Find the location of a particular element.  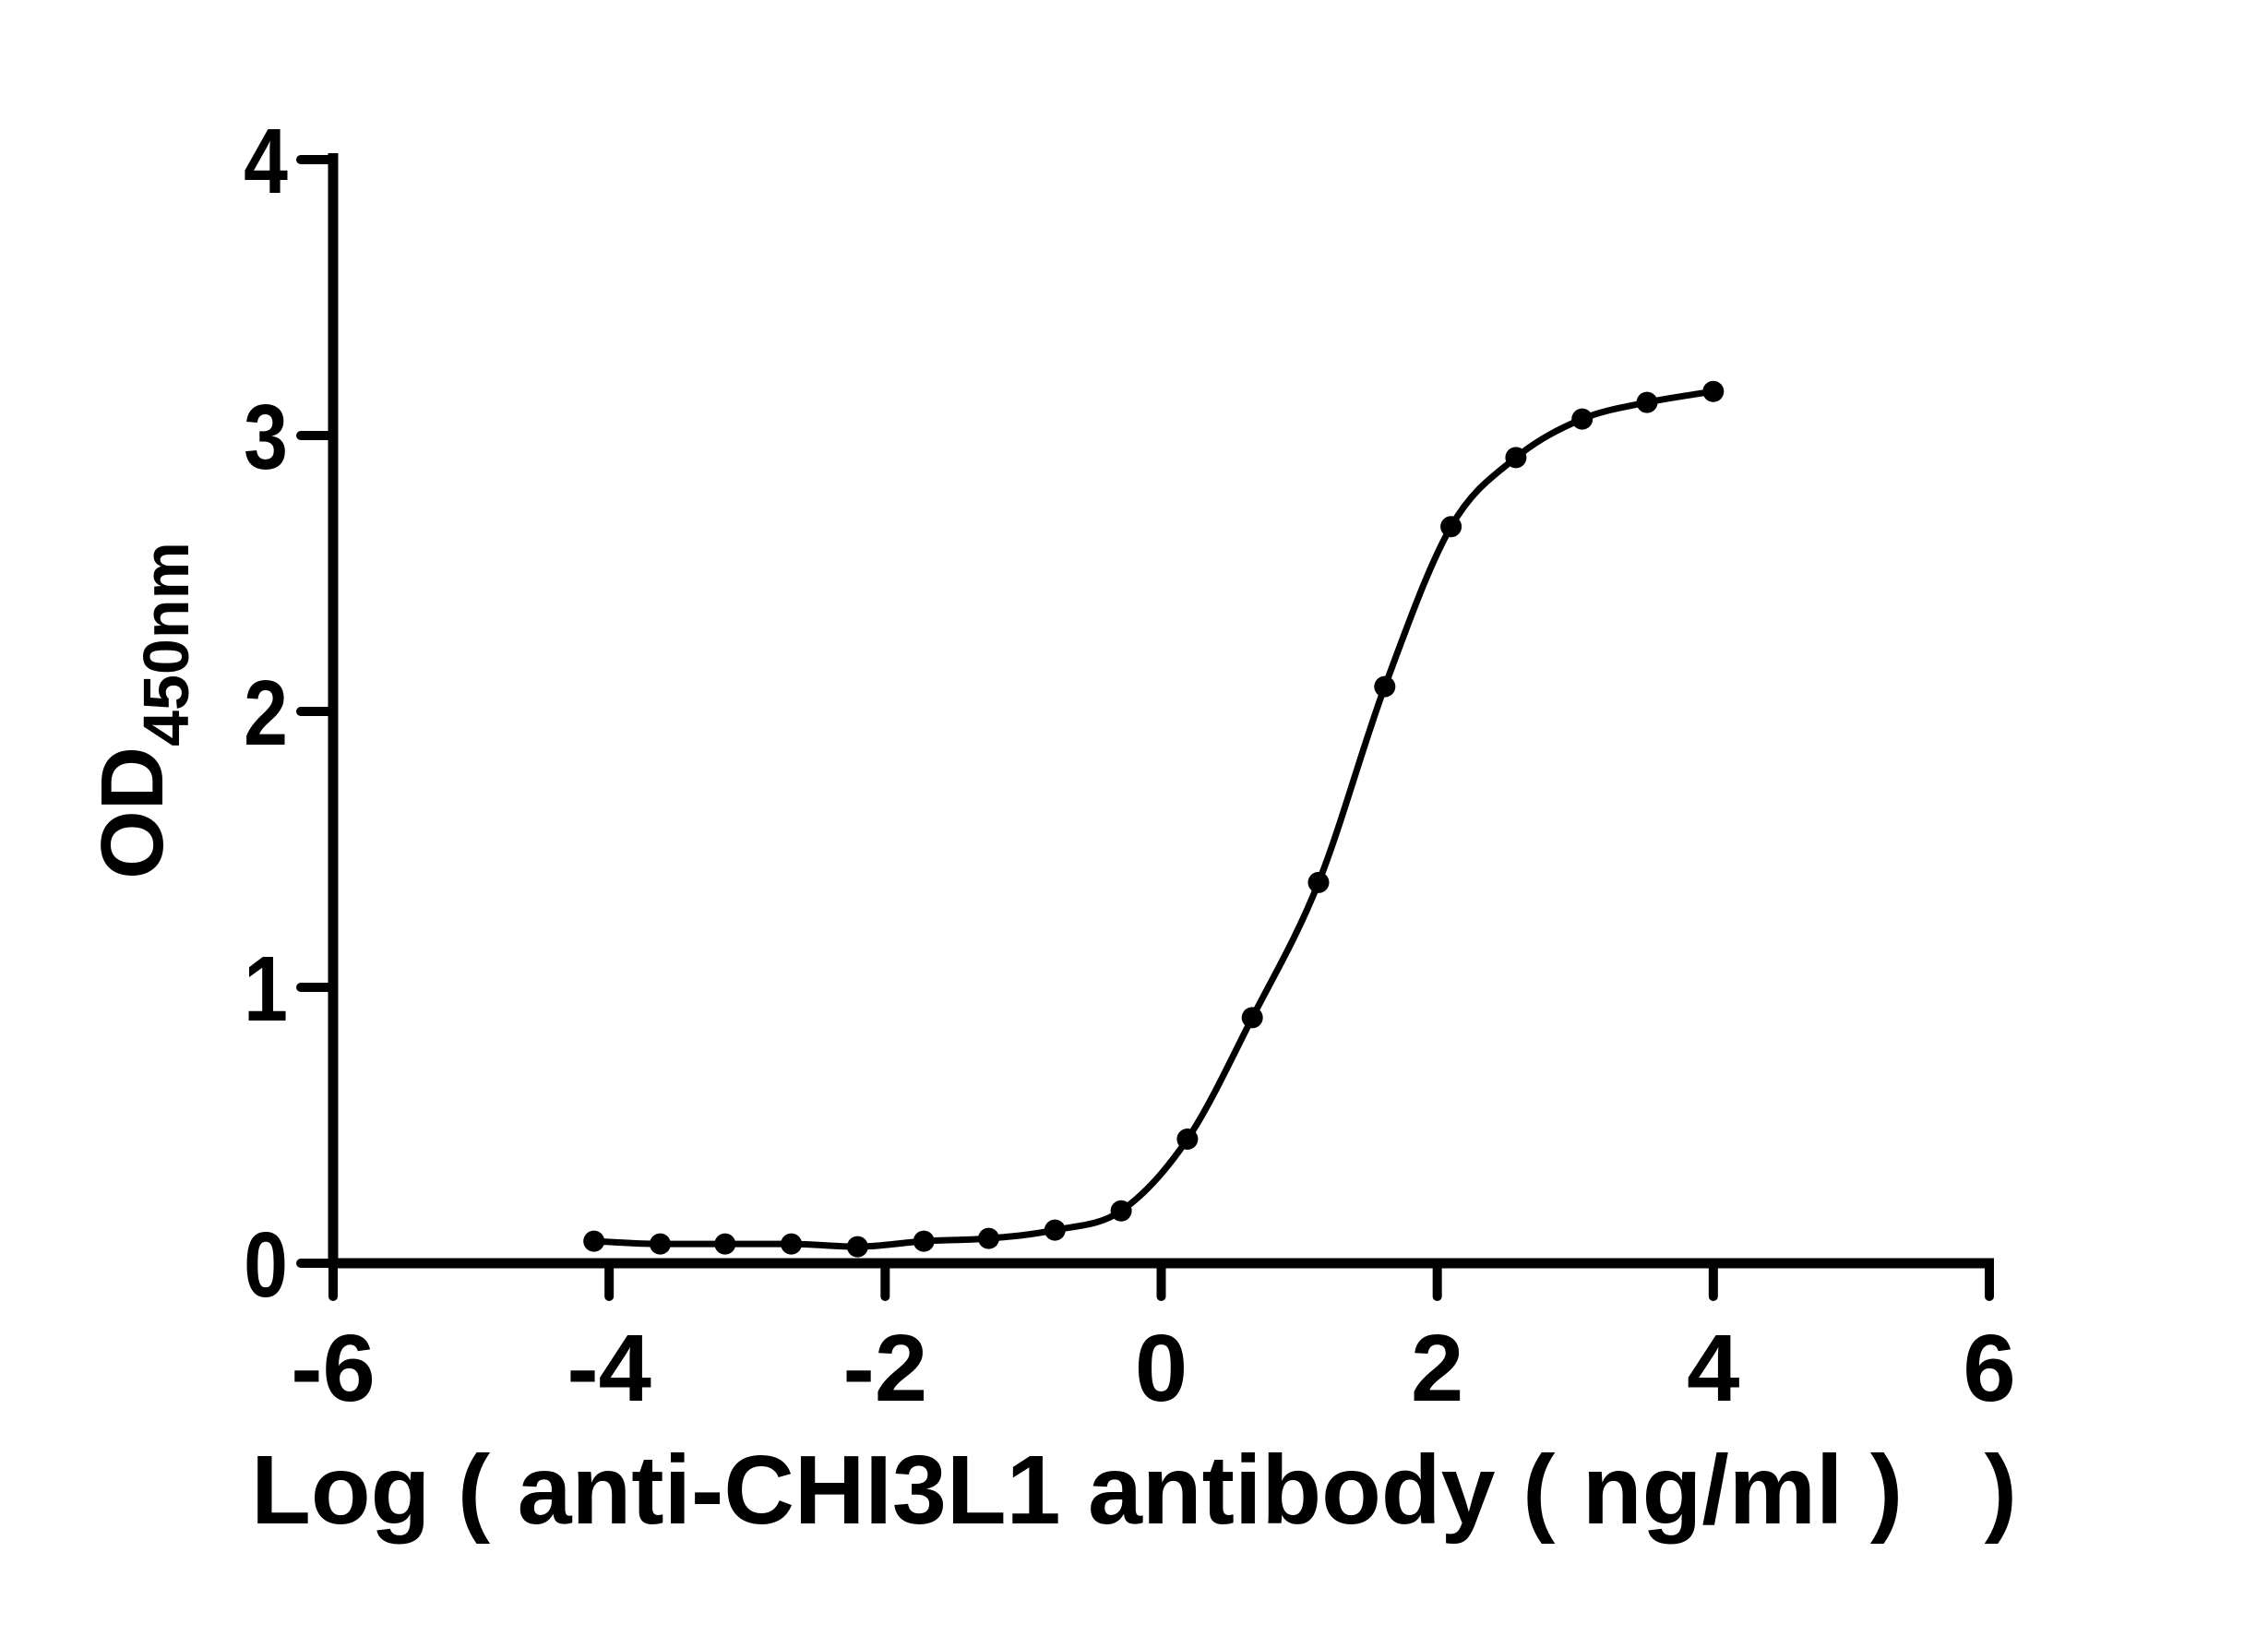

y-axis-title: OD450nm is located at coordinates (142, 710).